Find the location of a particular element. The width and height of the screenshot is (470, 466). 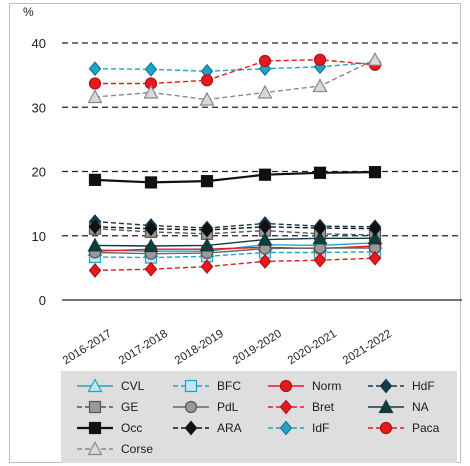

series-line-ara is located at coordinates (235, 228).